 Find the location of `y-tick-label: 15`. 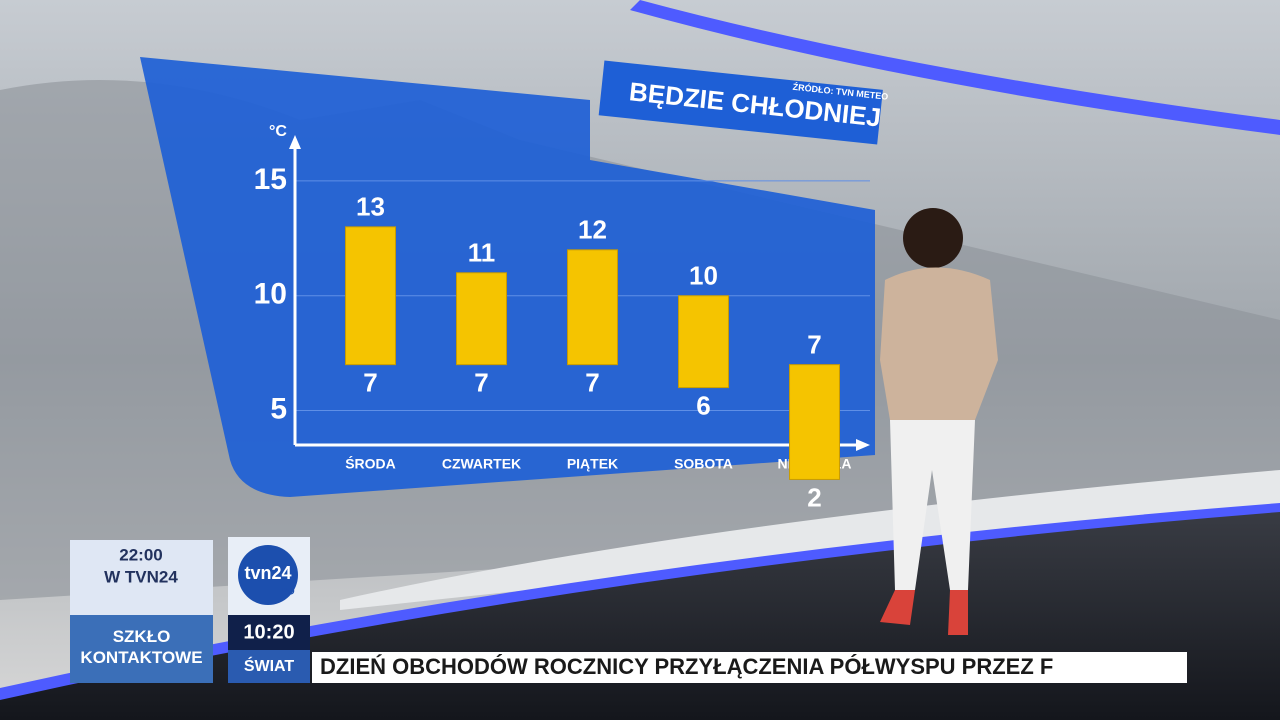

y-tick-label: 15 is located at coordinates (270, 179).